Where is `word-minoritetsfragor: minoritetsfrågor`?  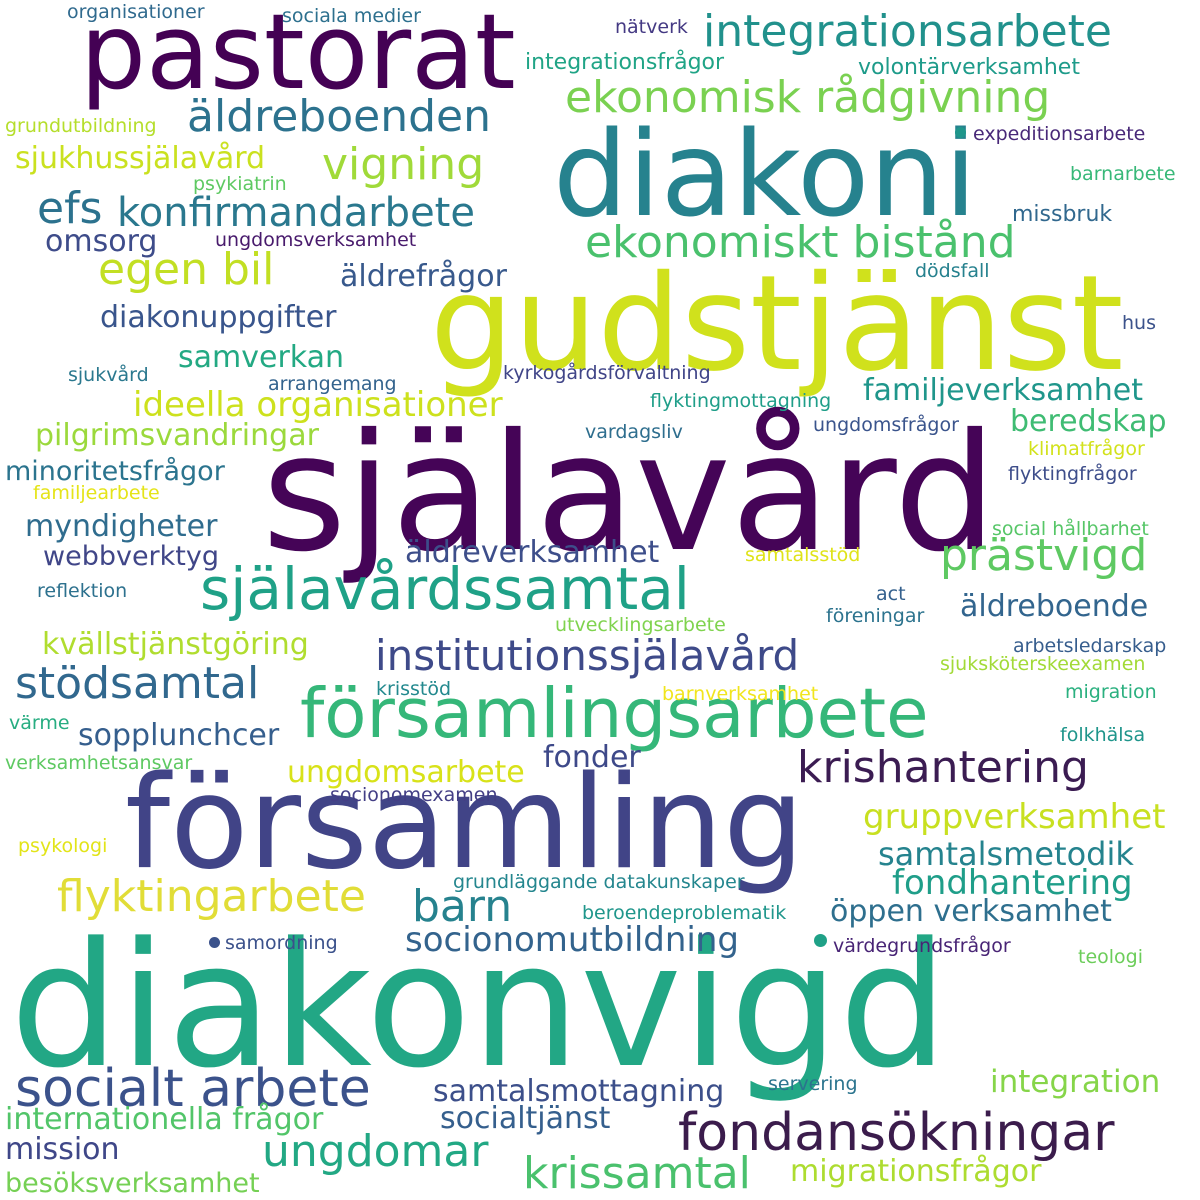 word-minoritetsfragor: minoritetsfrågor is located at coordinates (115, 471).